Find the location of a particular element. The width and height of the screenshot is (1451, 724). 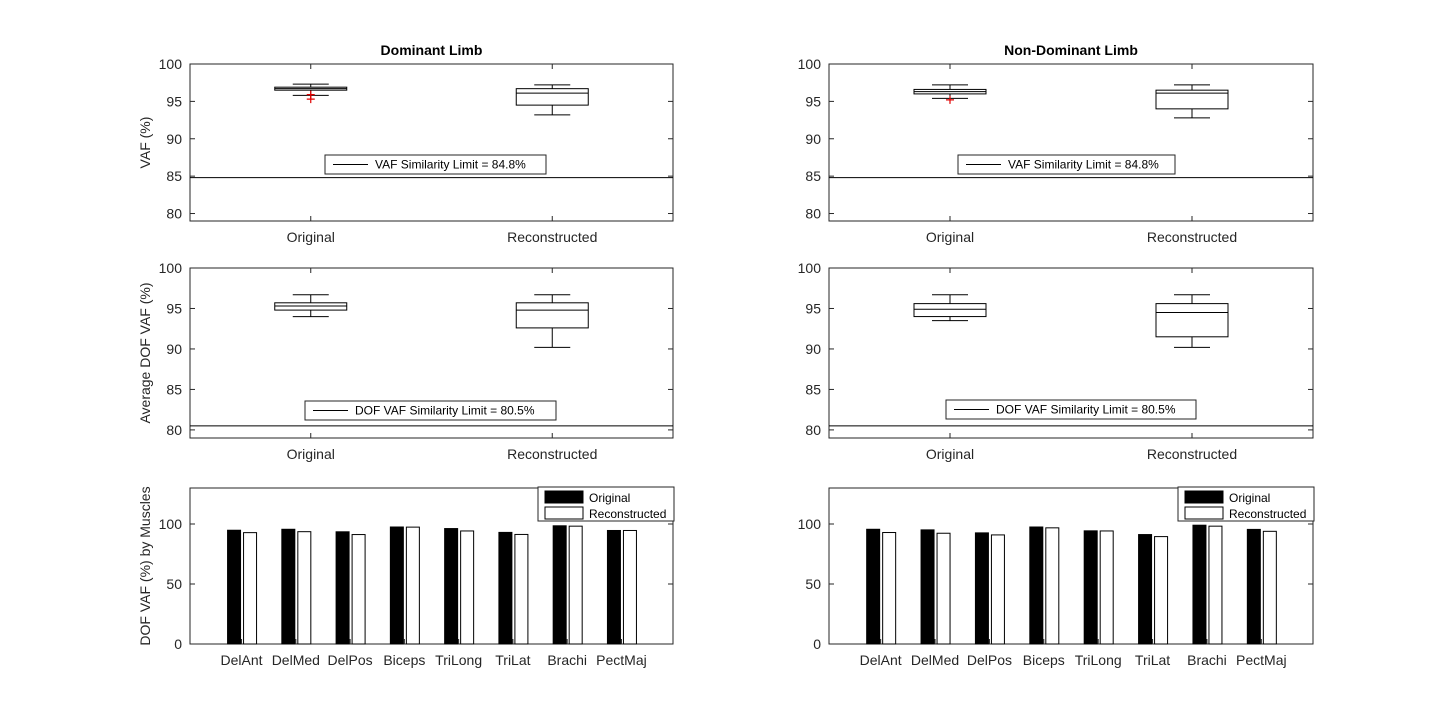

legend-swatch-reconstructed is located at coordinates (564, 513).